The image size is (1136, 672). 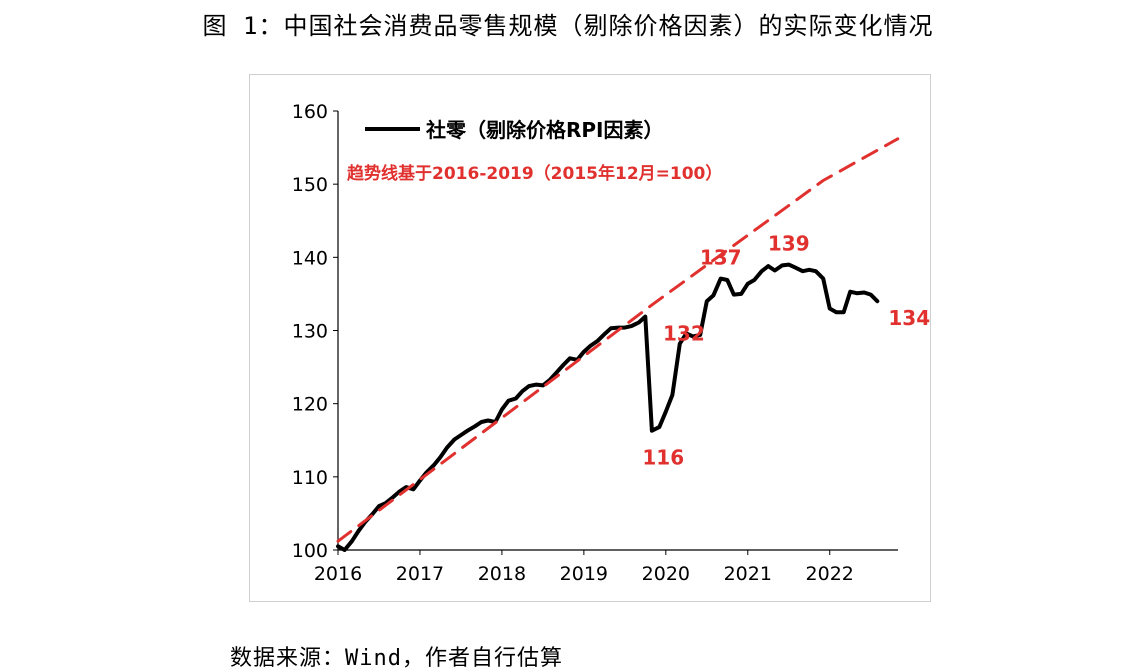 What do you see at coordinates (310, 112) in the screenshot?
I see `y-tick-label: 160` at bounding box center [310, 112].